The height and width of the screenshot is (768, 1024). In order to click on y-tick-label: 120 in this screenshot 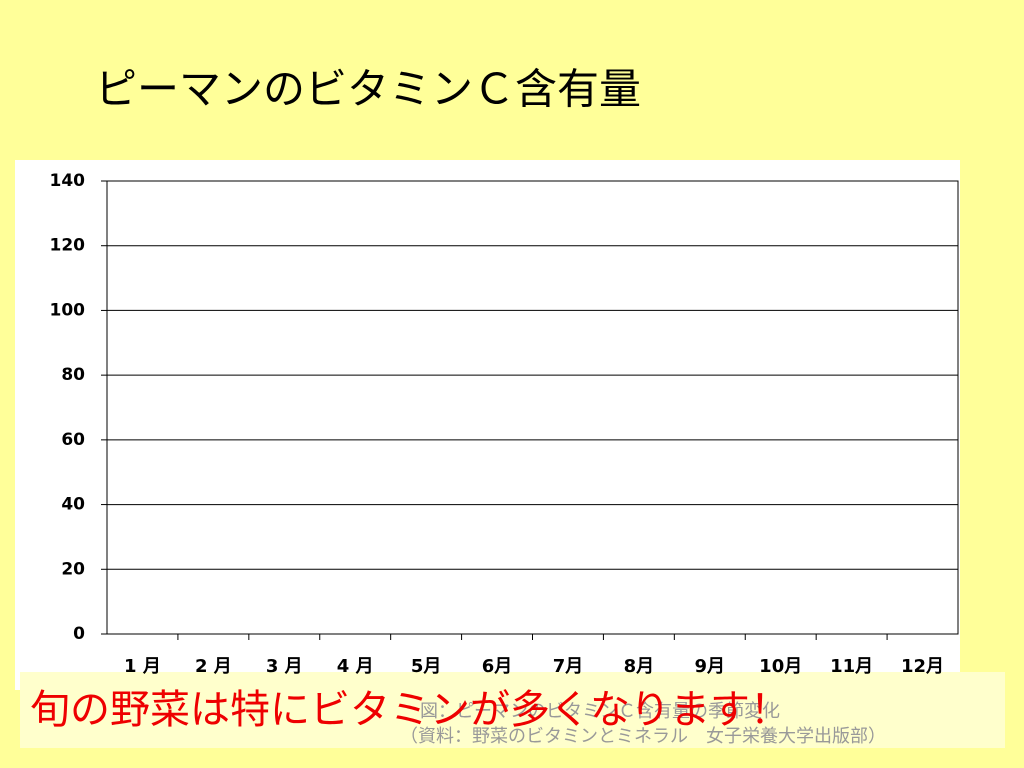, I will do `click(68, 246)`.